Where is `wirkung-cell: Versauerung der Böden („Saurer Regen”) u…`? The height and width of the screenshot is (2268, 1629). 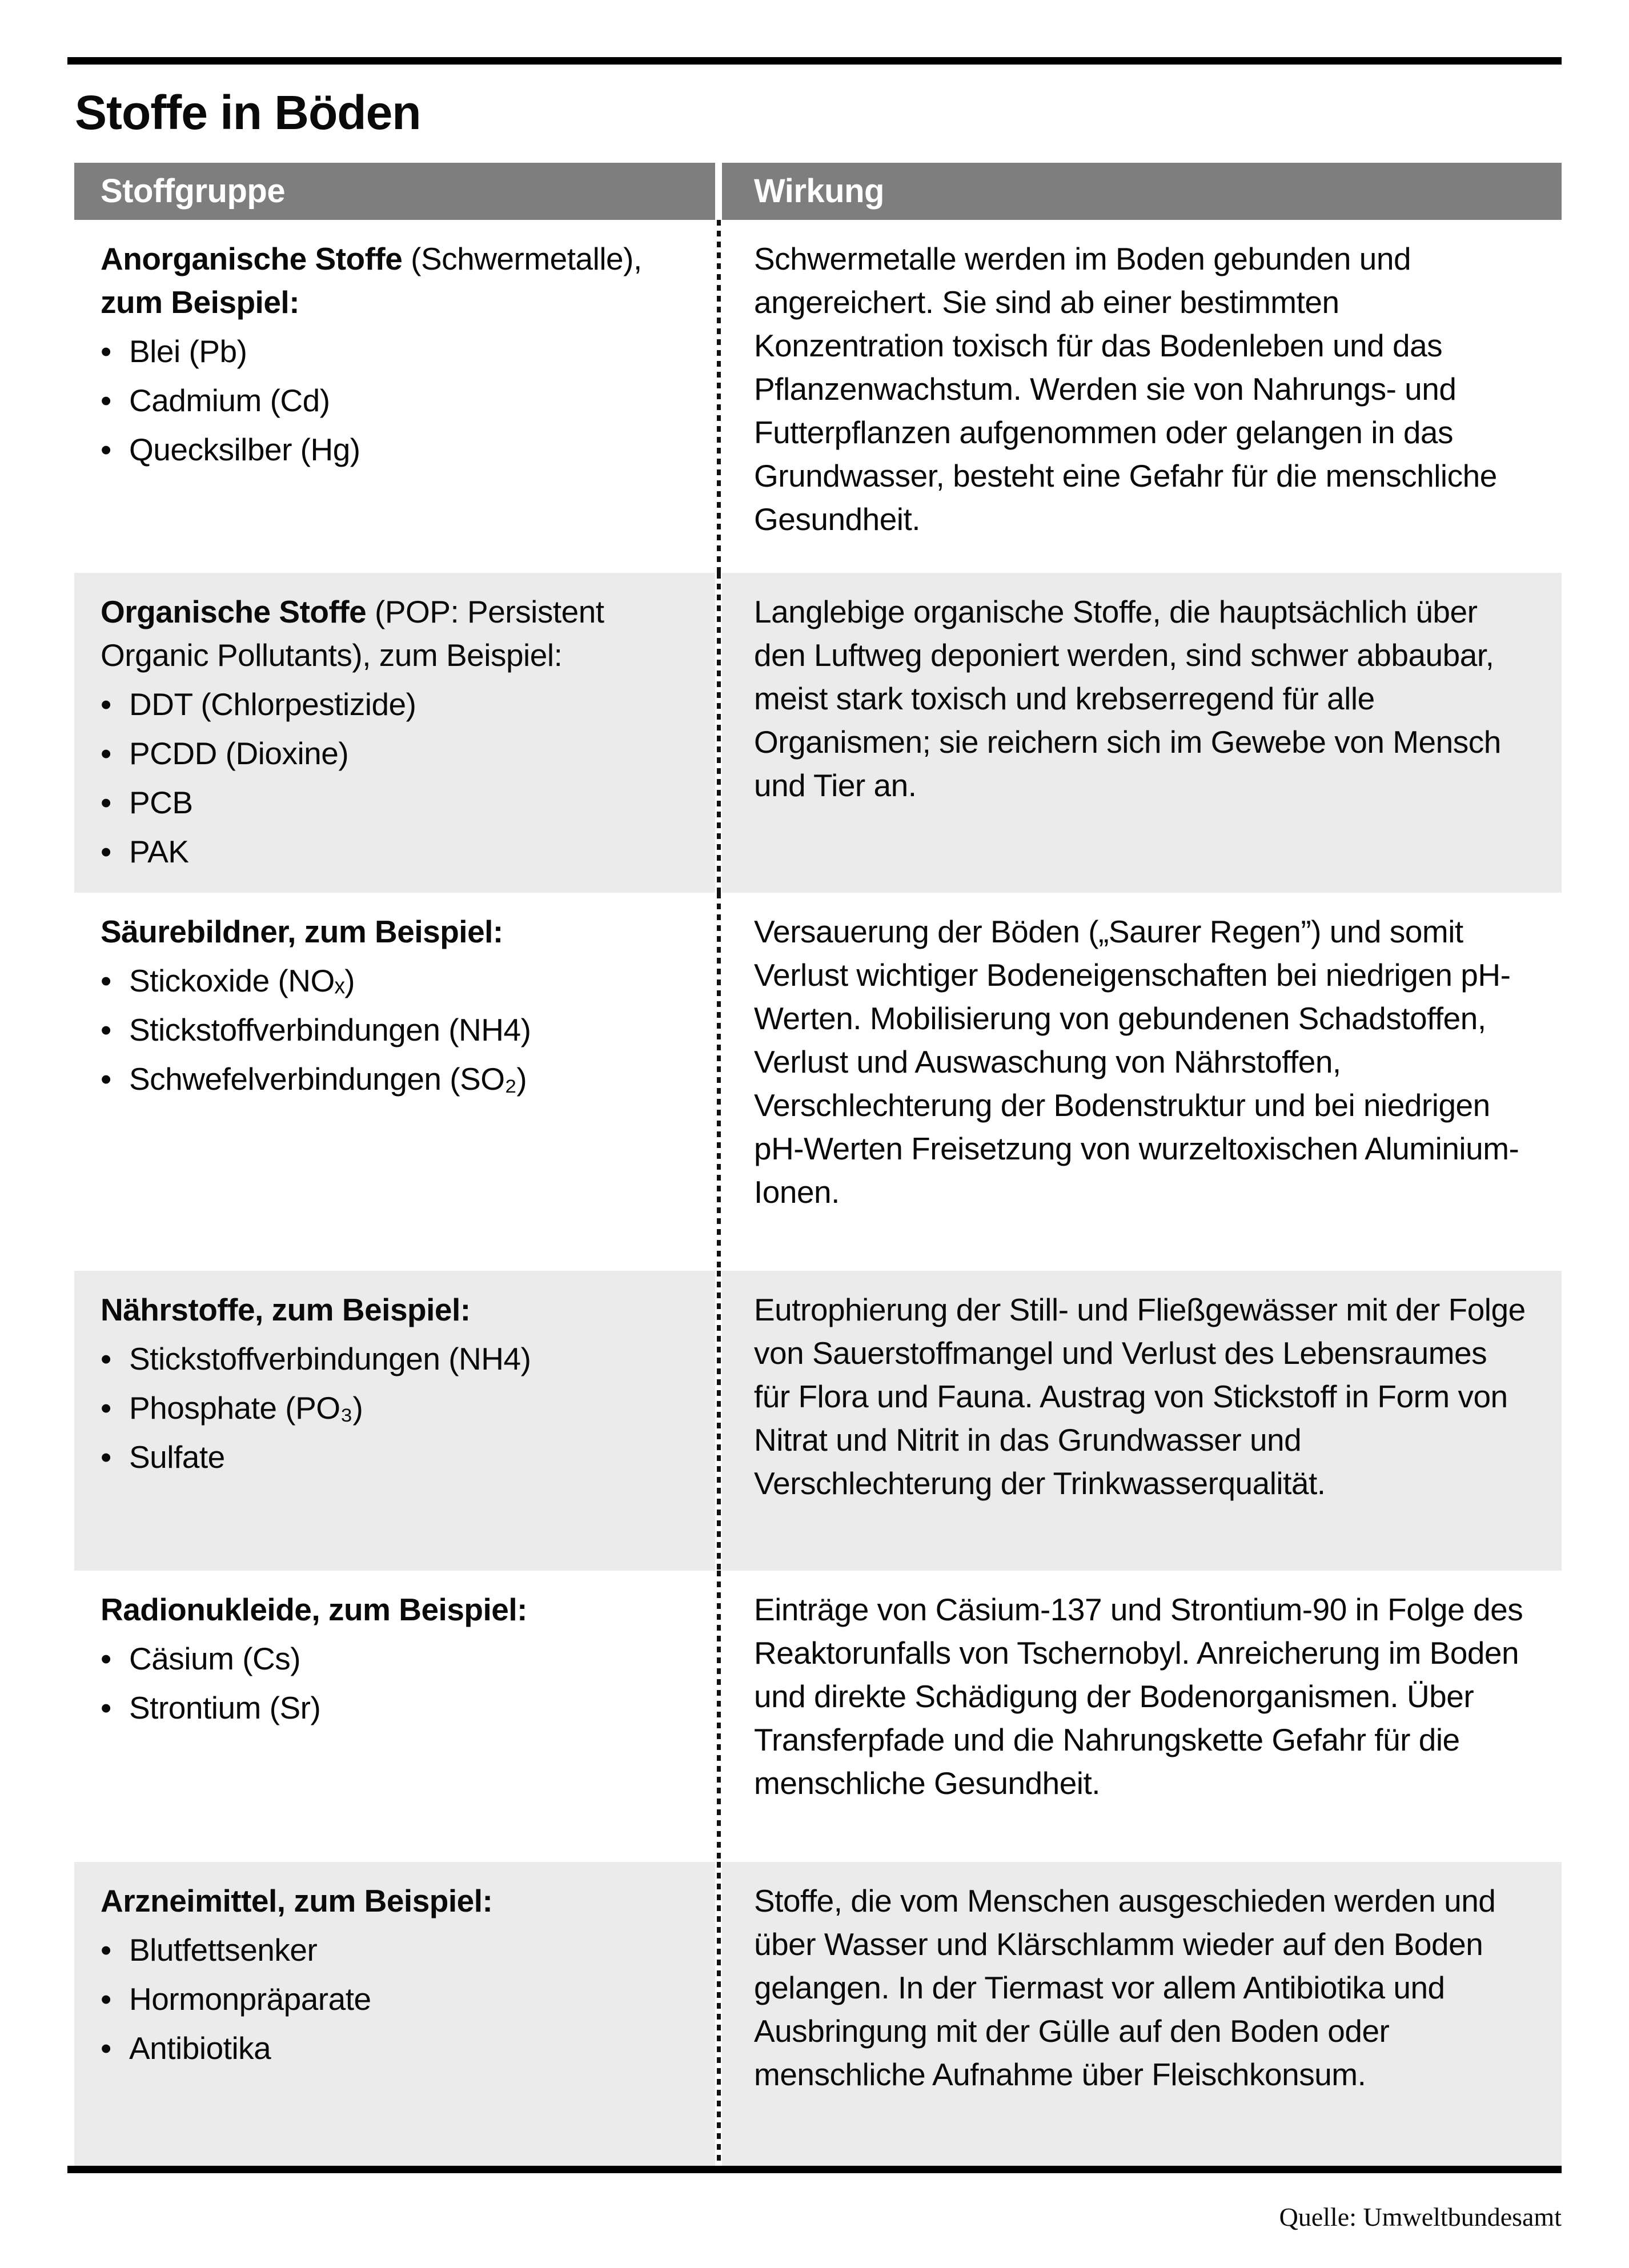
wirkung-cell: Versauerung der Böden („Saurer Regen”) u… is located at coordinates (1142, 1082).